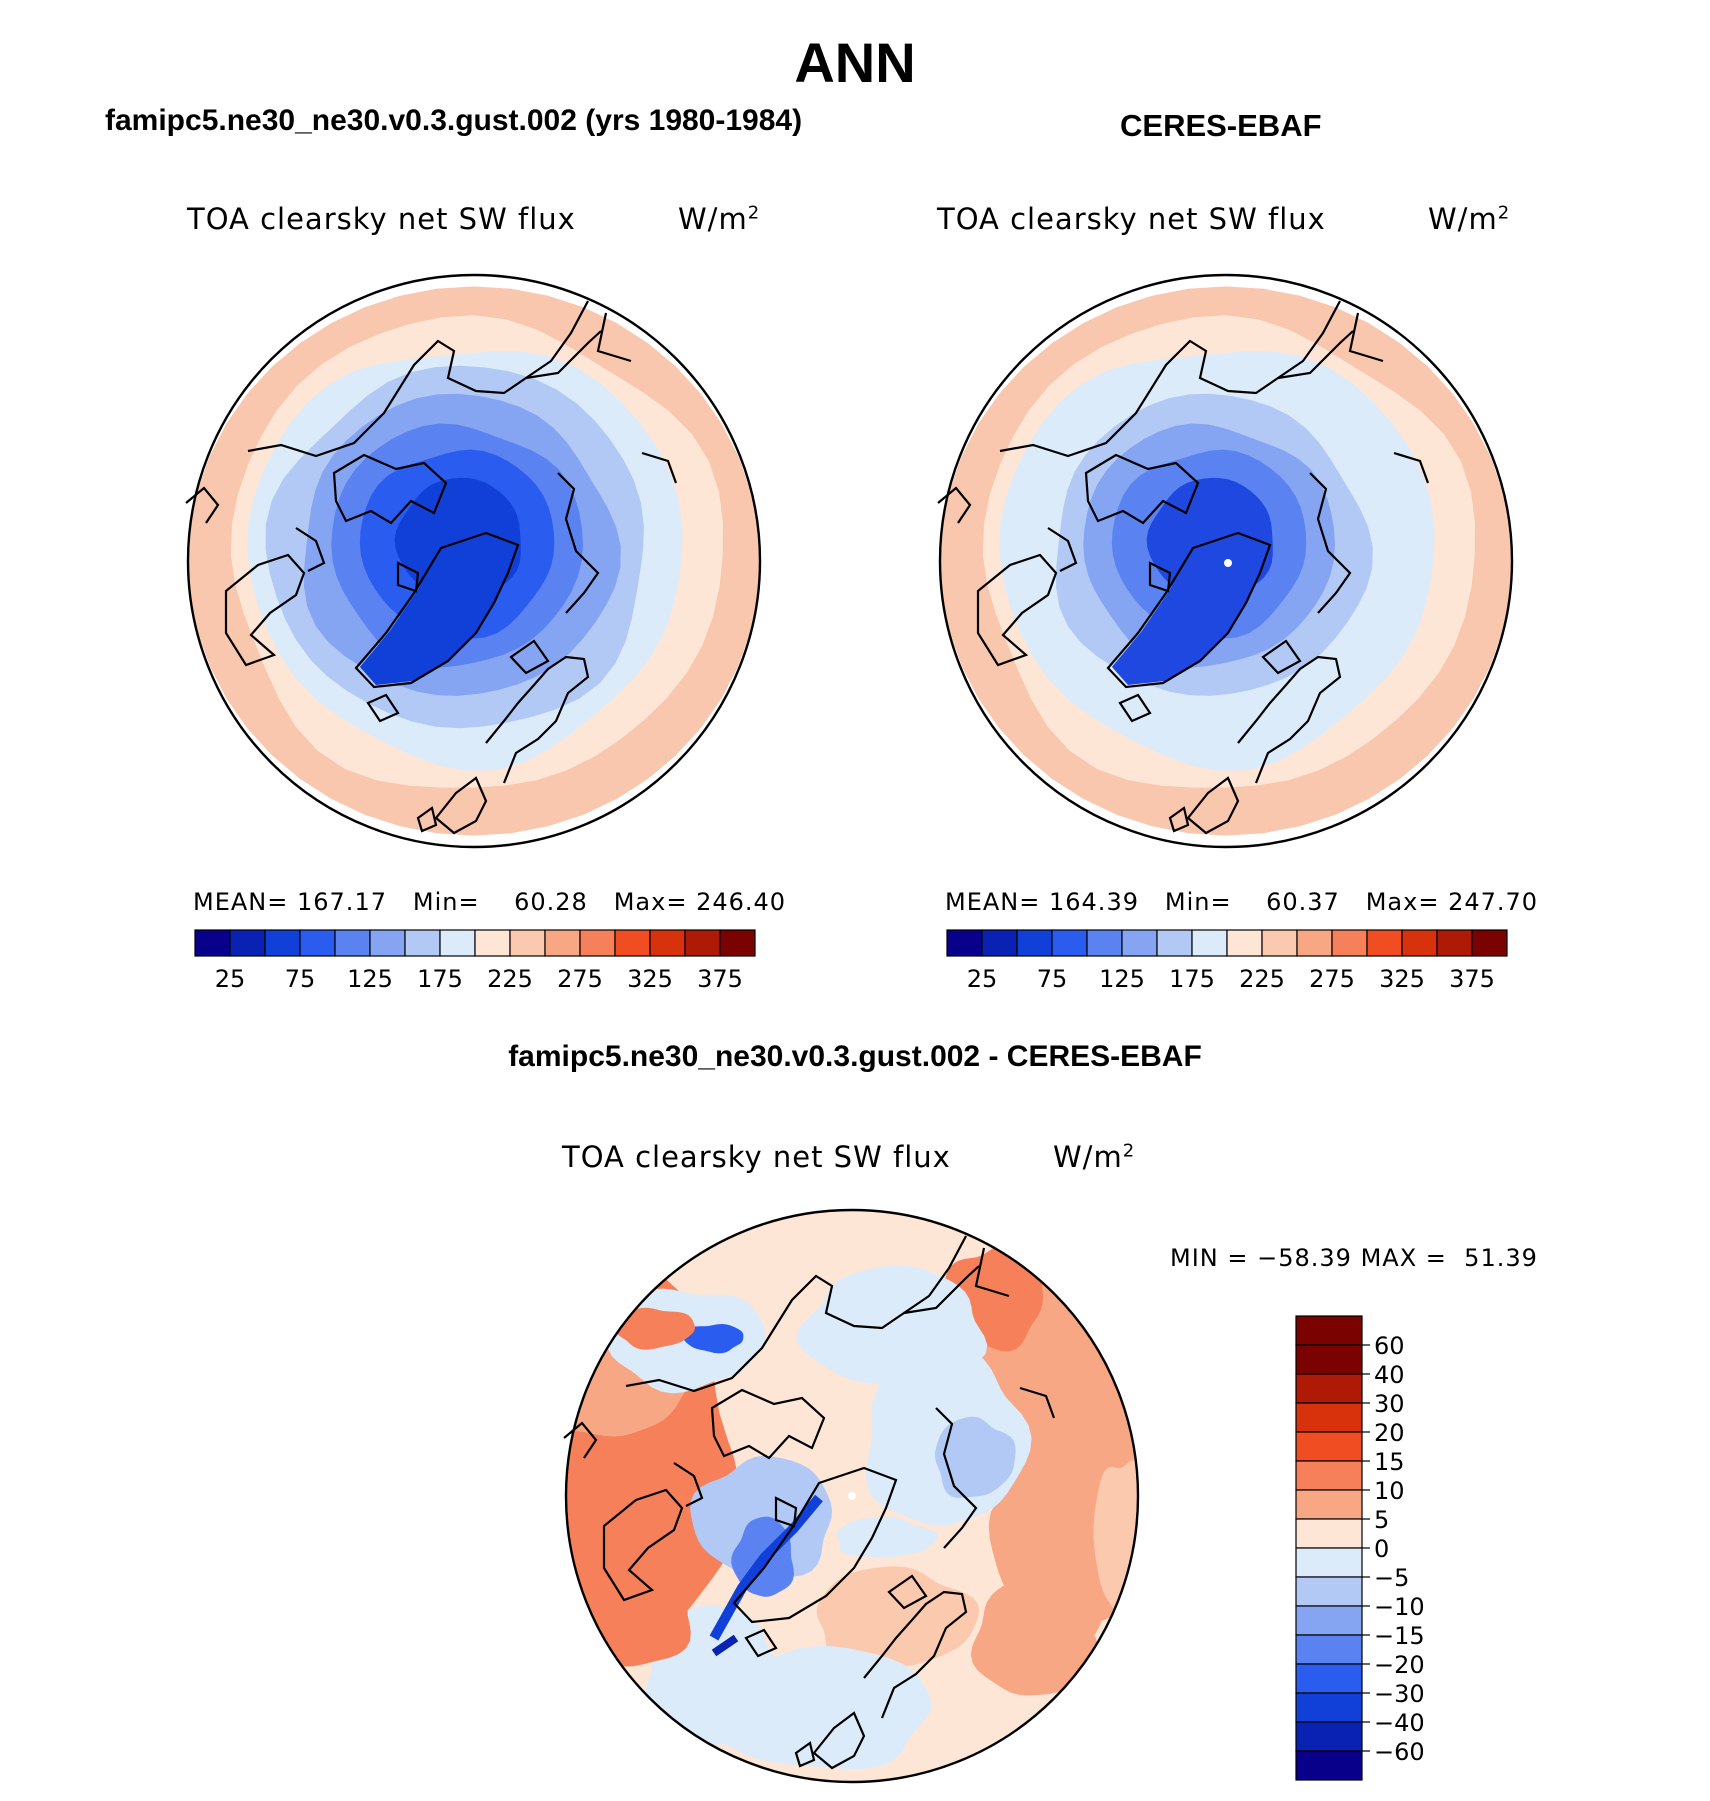  Describe the element at coordinates (1391, 1578) in the screenshot. I see `diff-colorbar-tick-label: −5` at that location.